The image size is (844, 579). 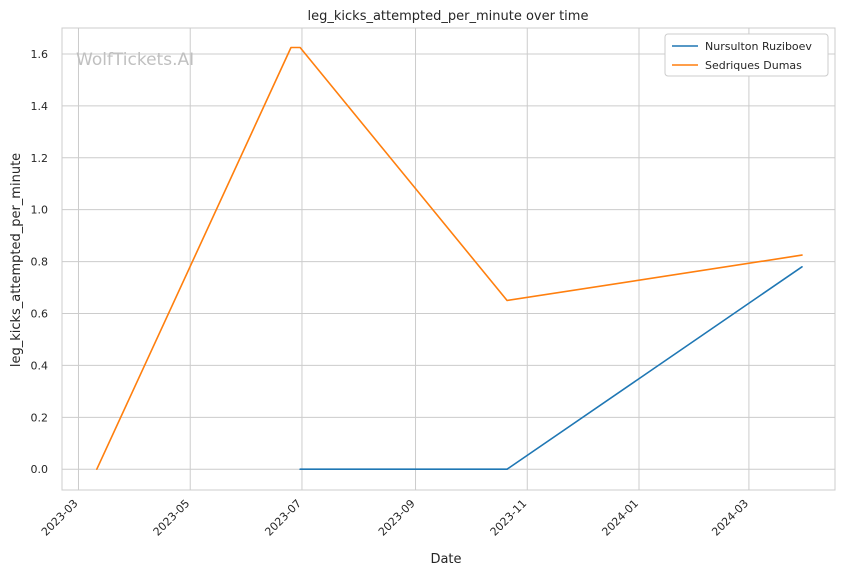 I want to click on y-tick-label: 0.6, so click(x=40, y=314).